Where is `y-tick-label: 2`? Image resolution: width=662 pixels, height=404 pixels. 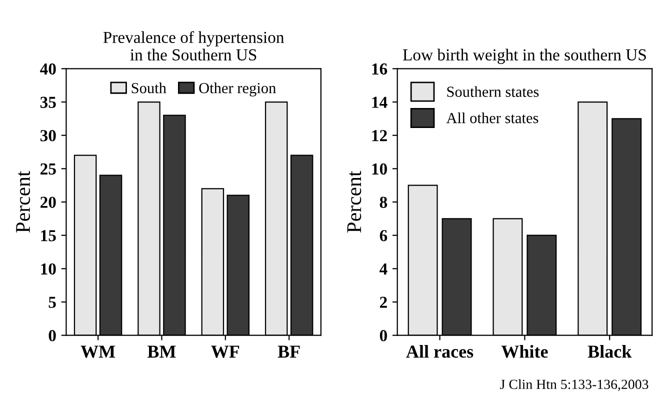
y-tick-label: 2 is located at coordinates (383, 302).